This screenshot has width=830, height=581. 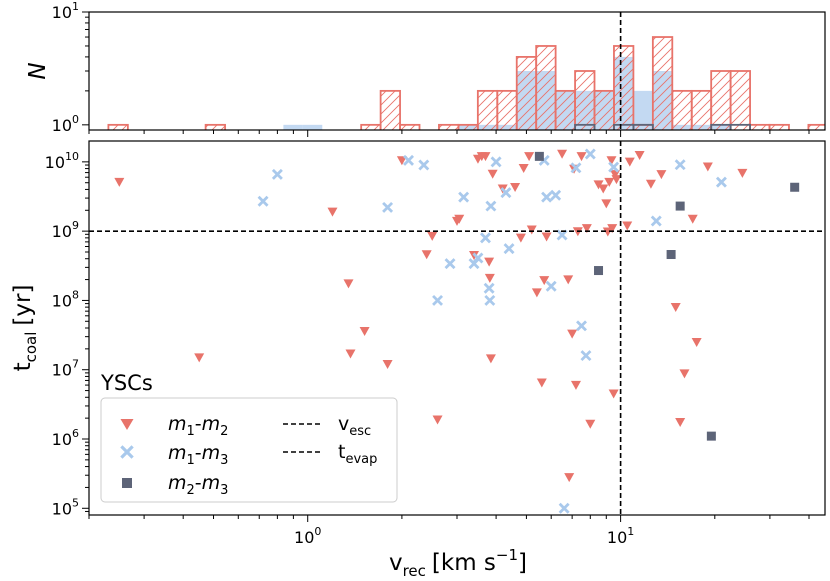 What do you see at coordinates (65, 299) in the screenshot?
I see `scatter-y-tick-label: 10⁸` at bounding box center [65, 299].